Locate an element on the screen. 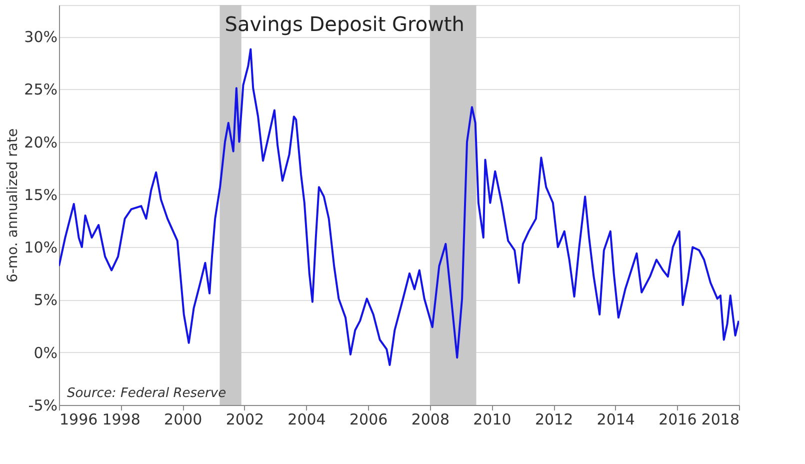 The image size is (805, 464). y-tick-label: 25% is located at coordinates (41, 89).